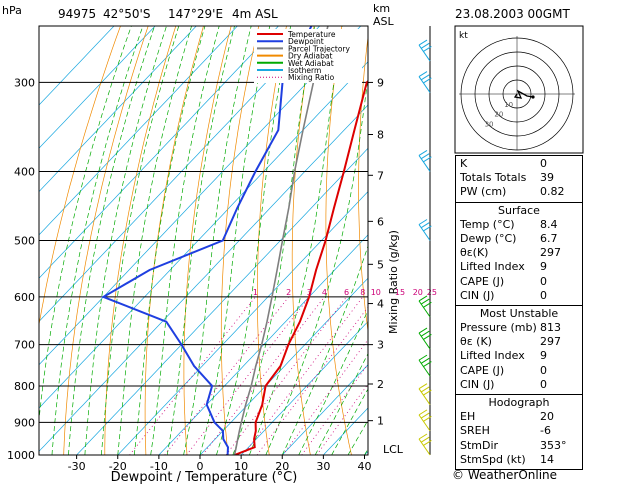 This screenshot has width=629, height=486. What do you see at coordinates (476, 342) in the screenshot?
I see `mu-theta-label: θε (K)` at bounding box center [476, 342].